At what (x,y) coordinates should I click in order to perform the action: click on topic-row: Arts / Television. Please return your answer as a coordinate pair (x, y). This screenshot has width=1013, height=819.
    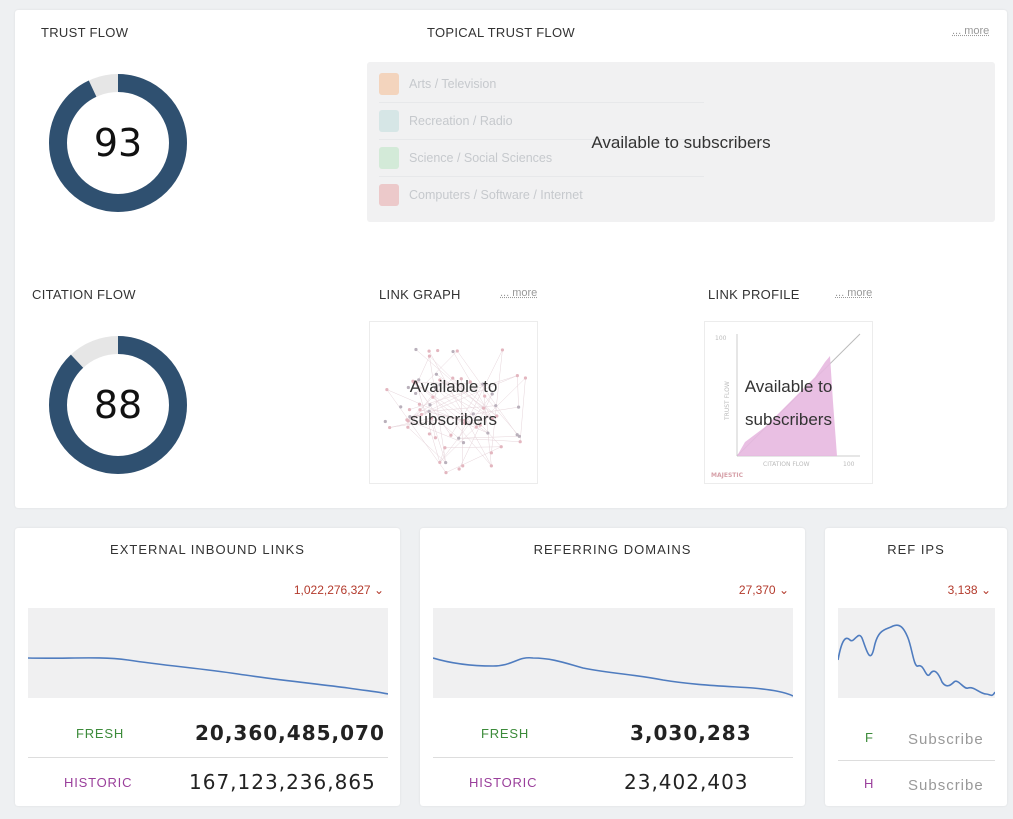
    Looking at the image, I should click on (437, 84).